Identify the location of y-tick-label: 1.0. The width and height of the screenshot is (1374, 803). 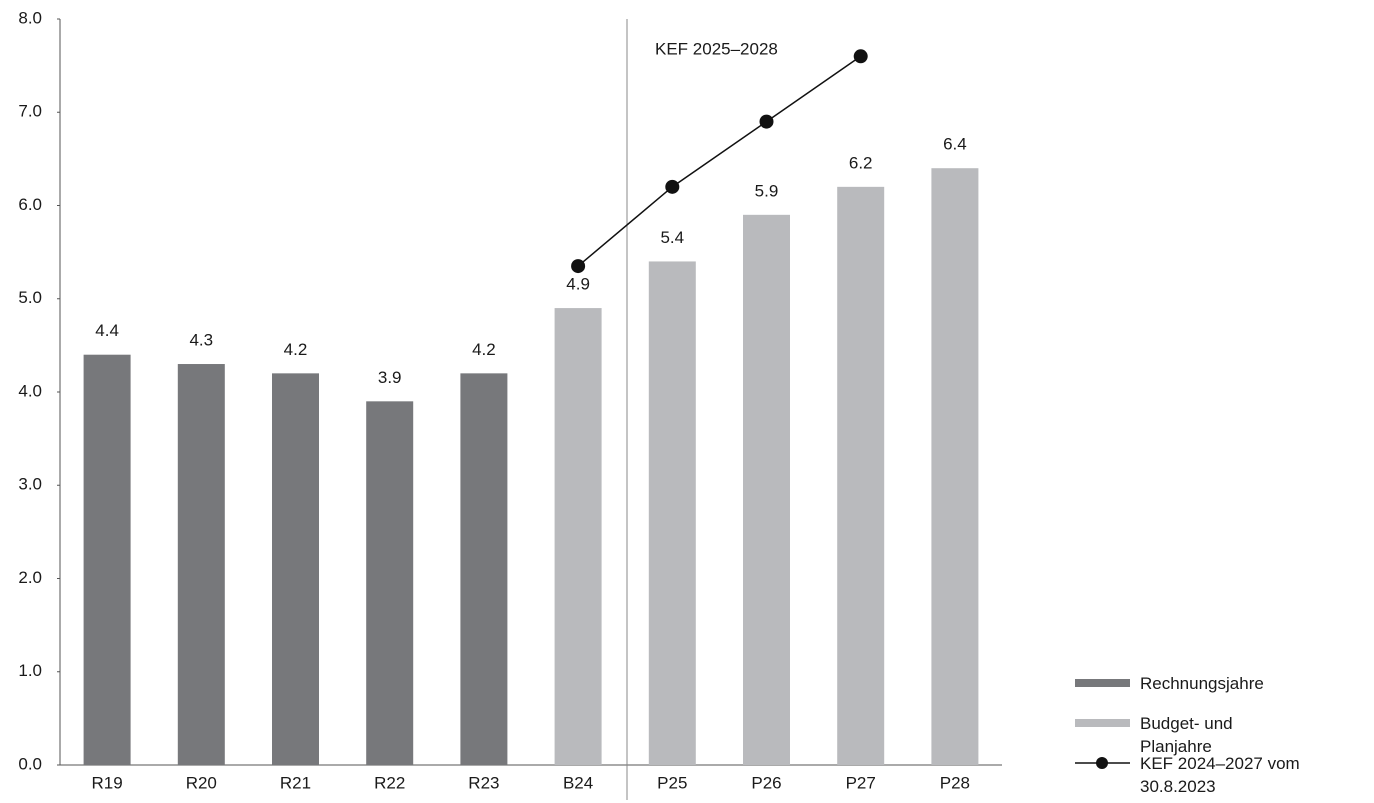
(30, 670).